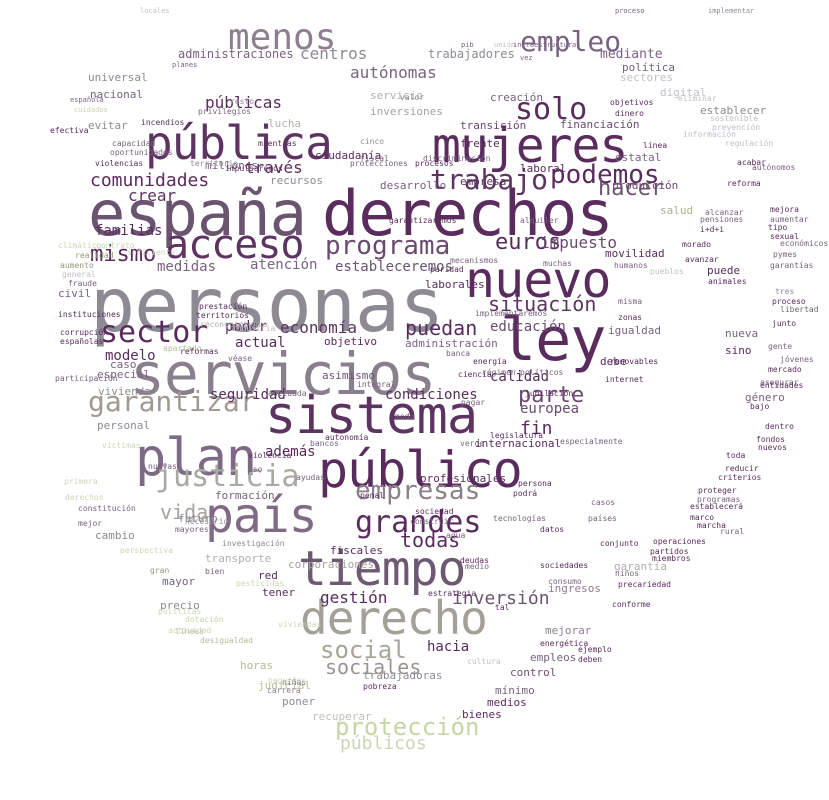 The height and width of the screenshot is (800, 829). Describe the element at coordinates (353, 598) in the screenshot. I see `word-54: gestión` at that location.